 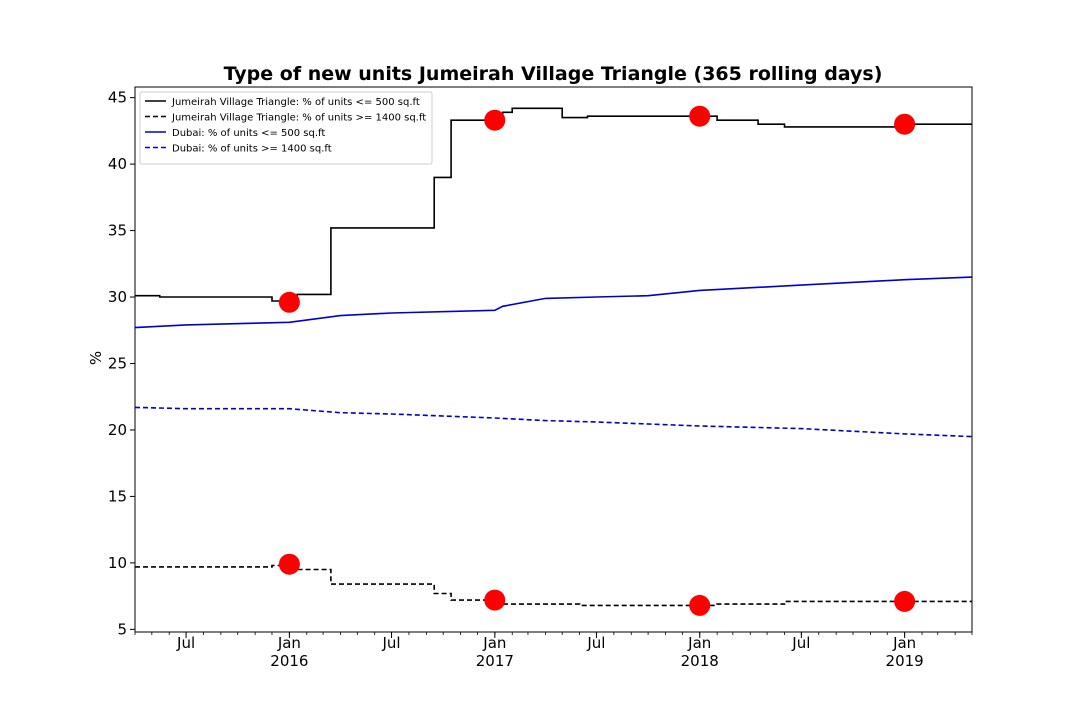 What do you see at coordinates (117, 231) in the screenshot?
I see `y-tick-label: 35` at bounding box center [117, 231].